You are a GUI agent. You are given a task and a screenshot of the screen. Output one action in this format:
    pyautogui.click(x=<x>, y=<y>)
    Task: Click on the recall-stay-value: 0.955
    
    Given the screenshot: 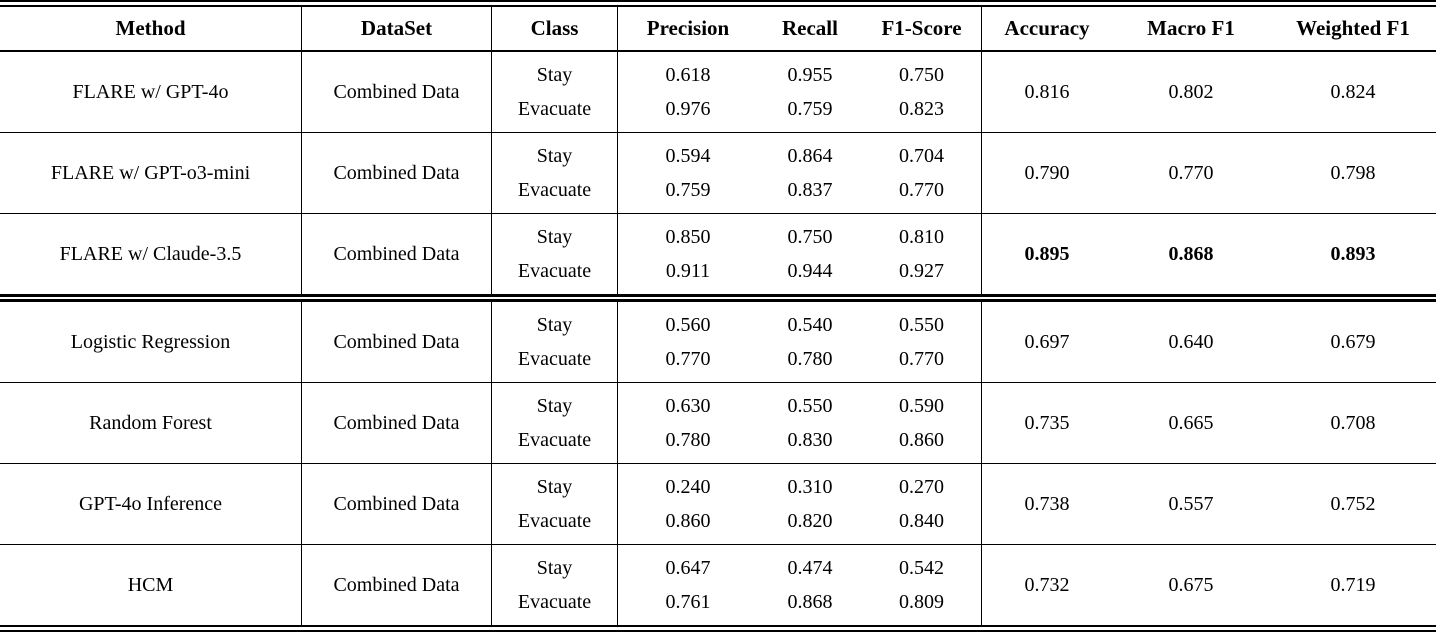 What is the action you would take?
    pyautogui.click(x=810, y=75)
    